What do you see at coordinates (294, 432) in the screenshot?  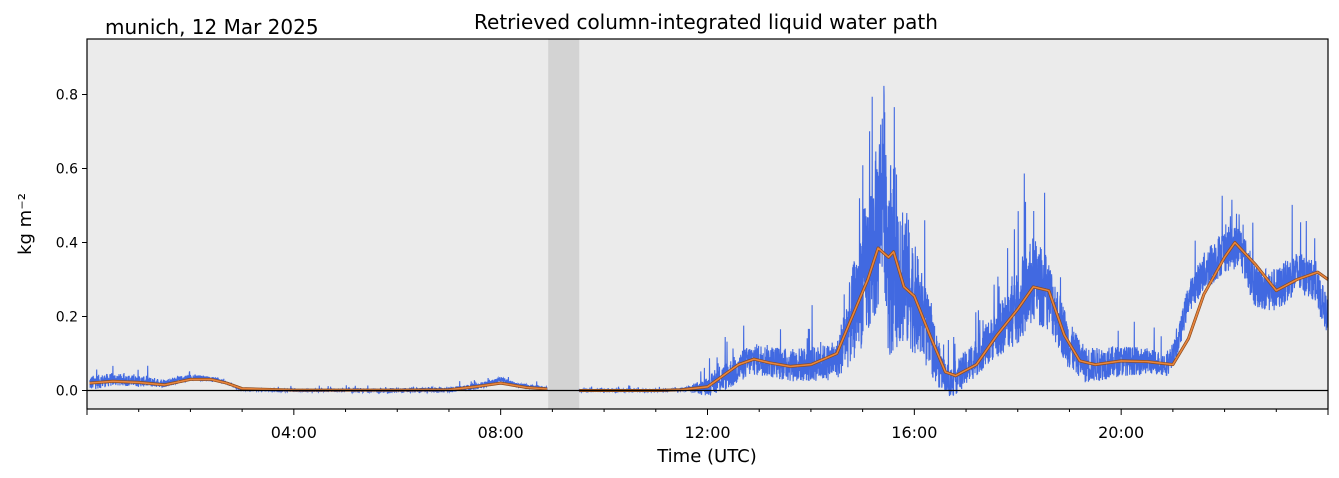 I see `x-tick-label: 04:00` at bounding box center [294, 432].